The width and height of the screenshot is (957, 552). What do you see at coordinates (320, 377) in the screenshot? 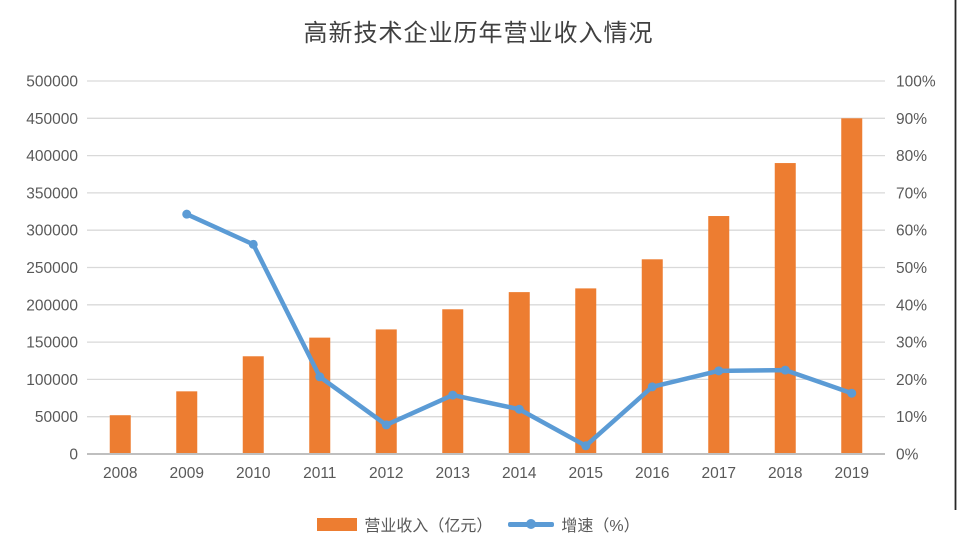
I see `growth-marker-2011` at bounding box center [320, 377].